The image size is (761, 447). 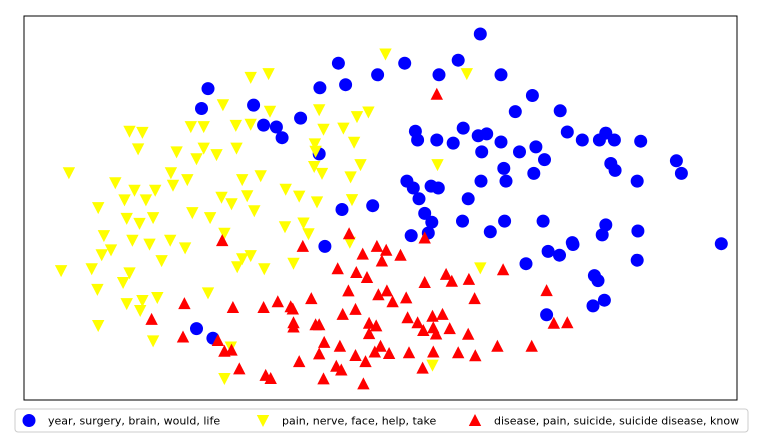 What do you see at coordinates (134, 421) in the screenshot?
I see `legend-label-1: year, surgery, brain, would, life` at bounding box center [134, 421].